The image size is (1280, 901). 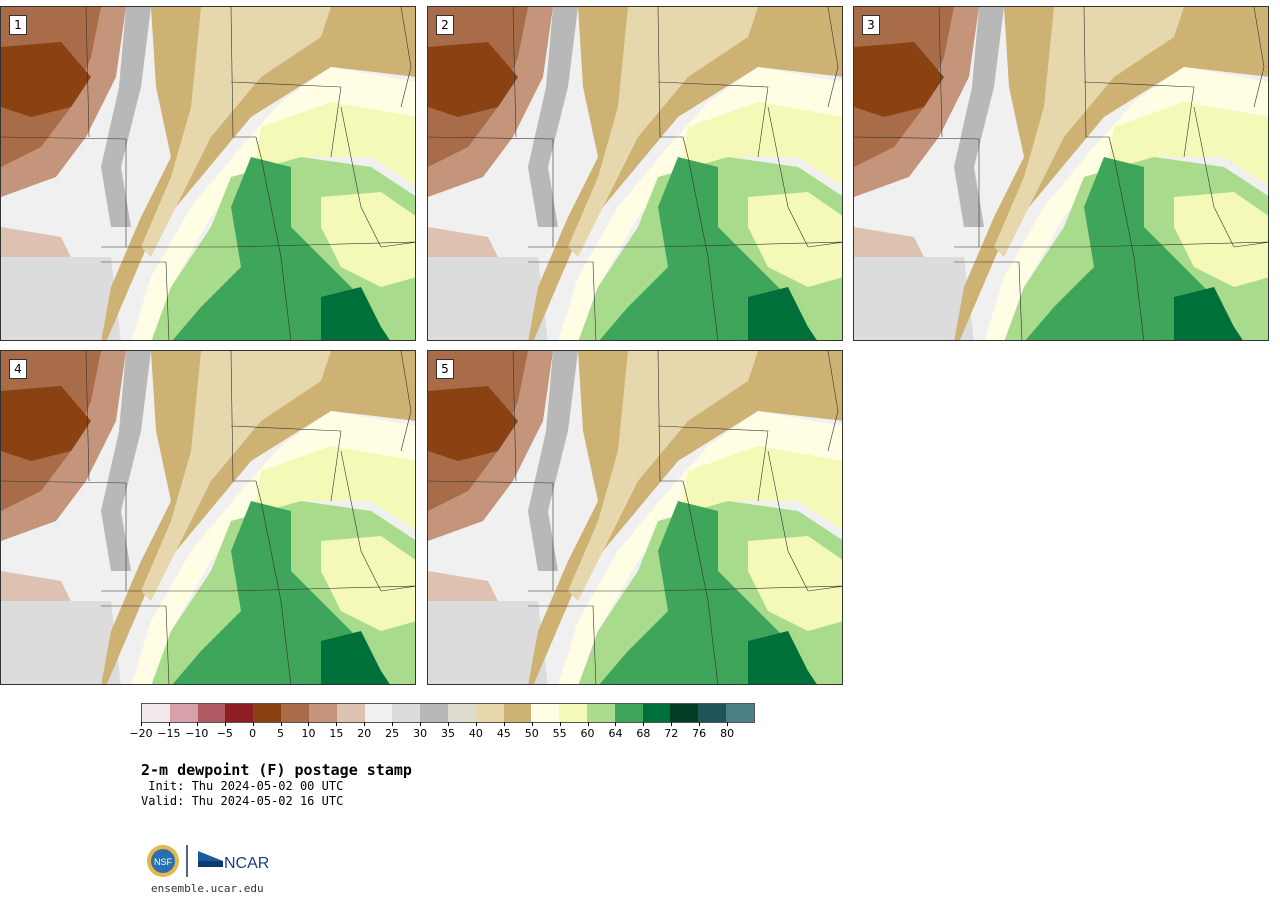 What do you see at coordinates (169, 733) in the screenshot?
I see `colorbar-tick-label: −15` at bounding box center [169, 733].